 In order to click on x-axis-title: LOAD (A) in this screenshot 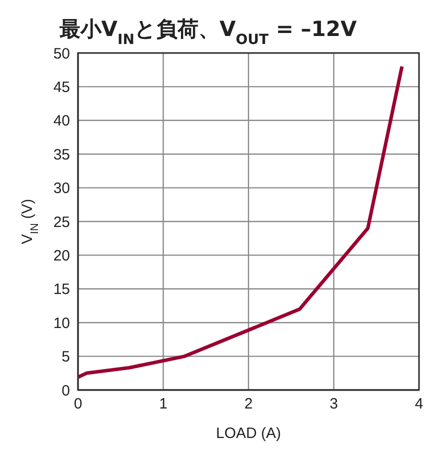, I will do `click(249, 433)`.